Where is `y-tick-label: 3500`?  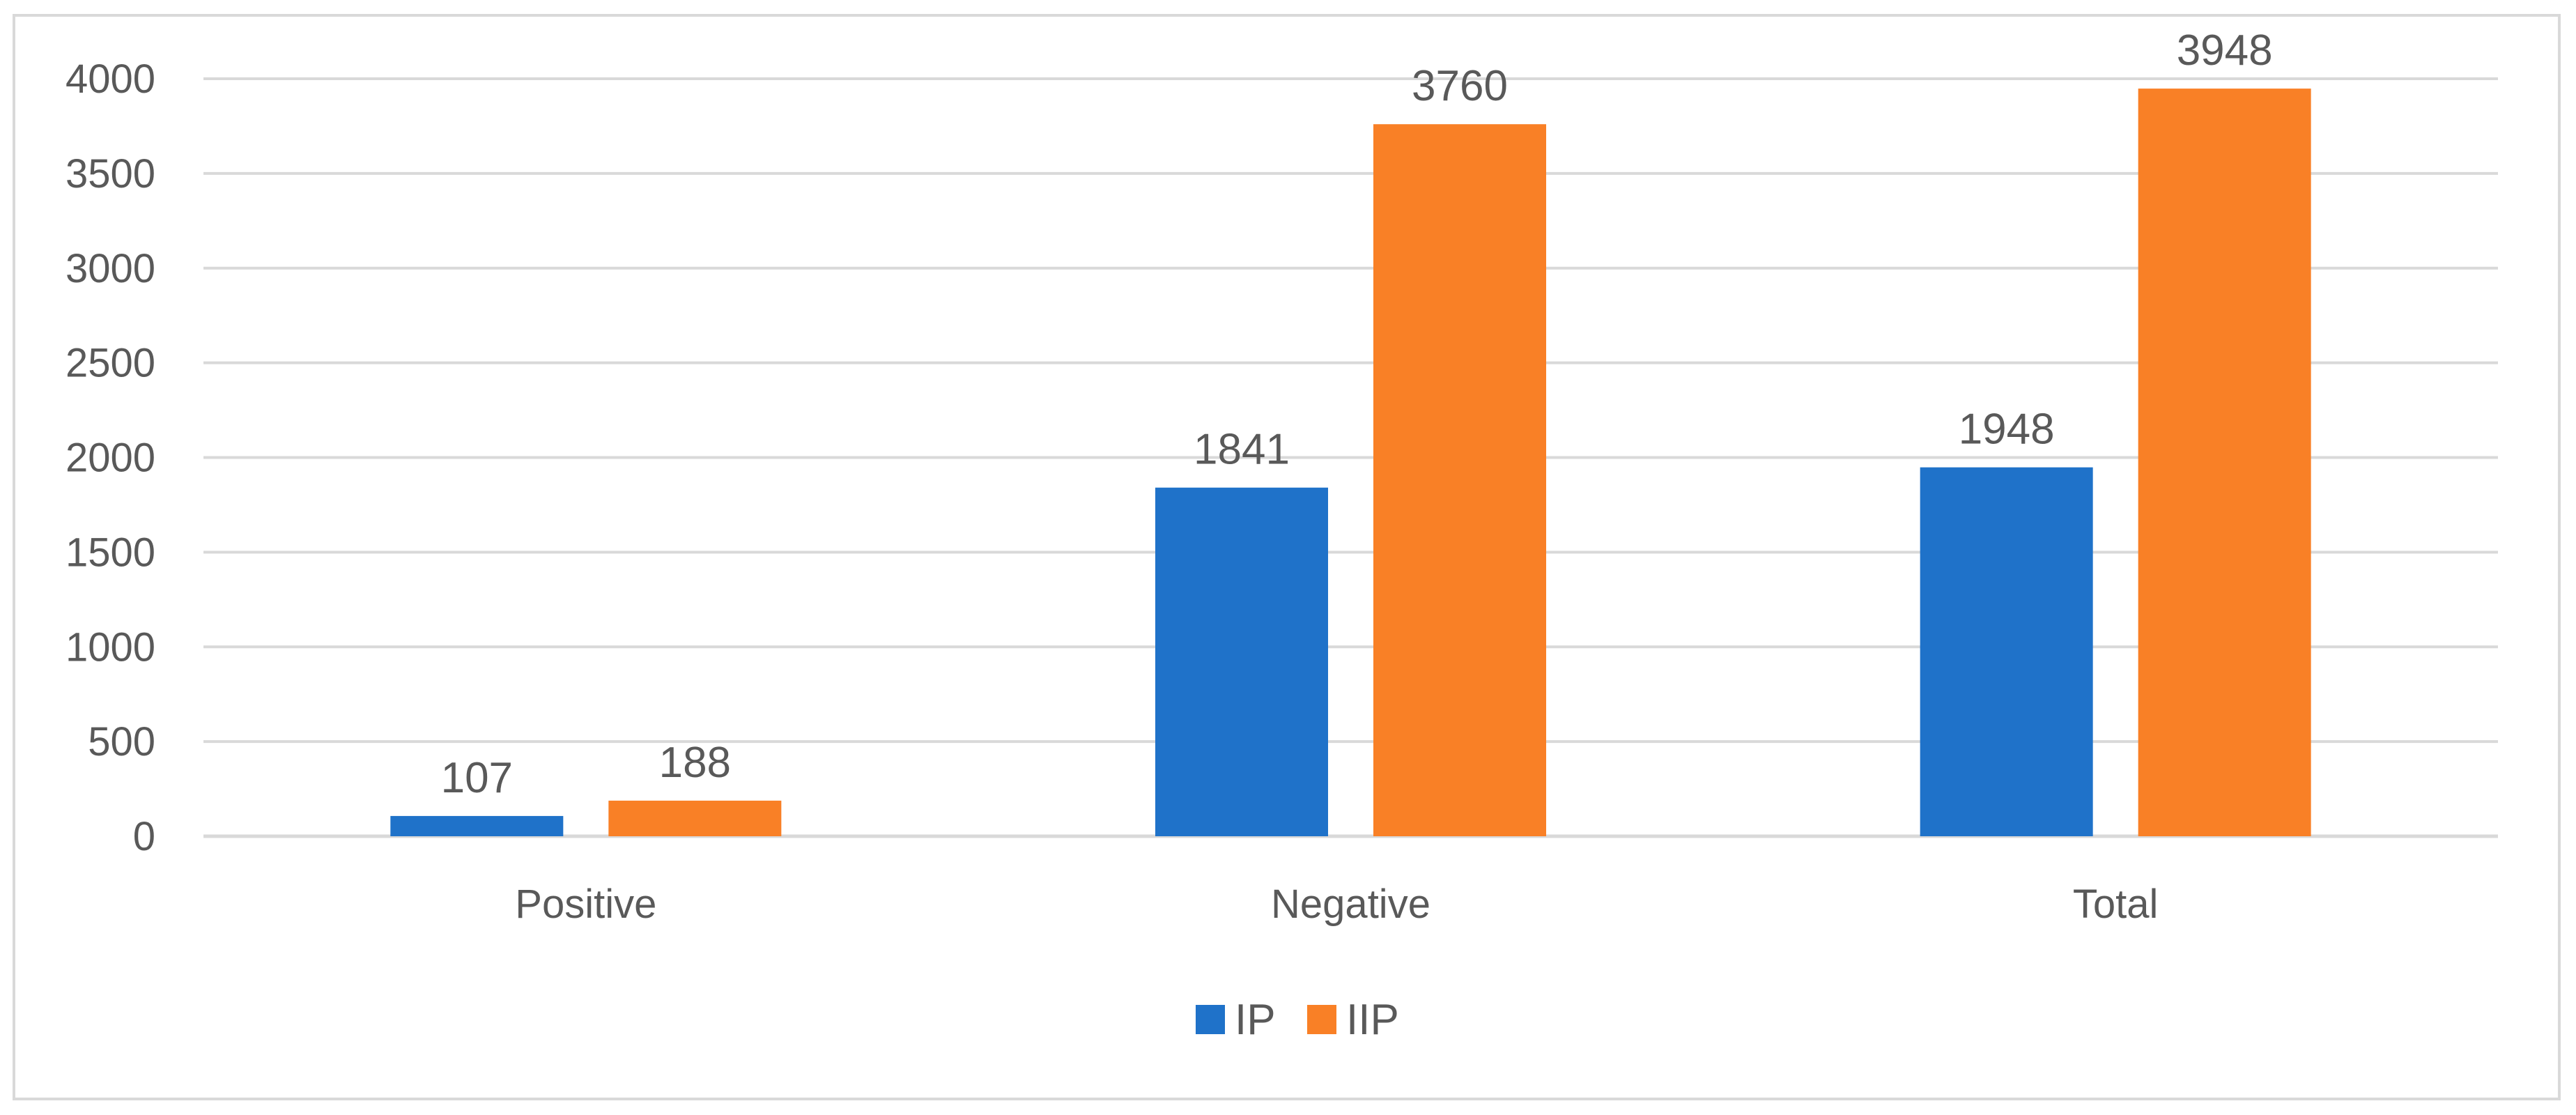
y-tick-label: 3500 is located at coordinates (110, 174).